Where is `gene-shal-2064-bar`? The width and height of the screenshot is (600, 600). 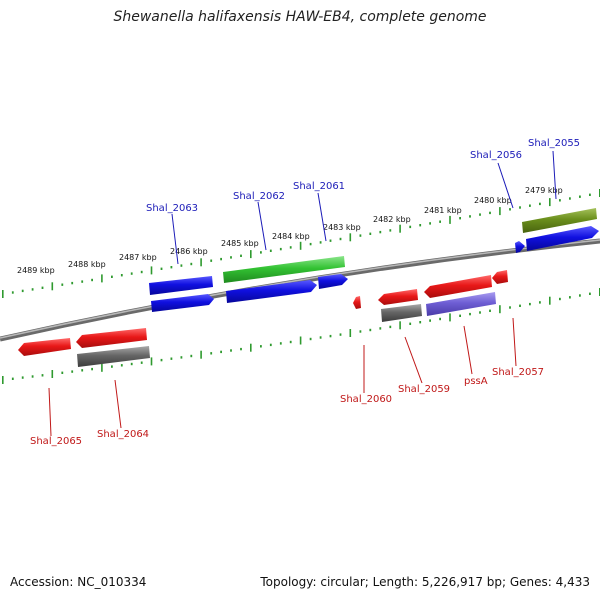 gene-shal-2064-bar is located at coordinates (113, 356).